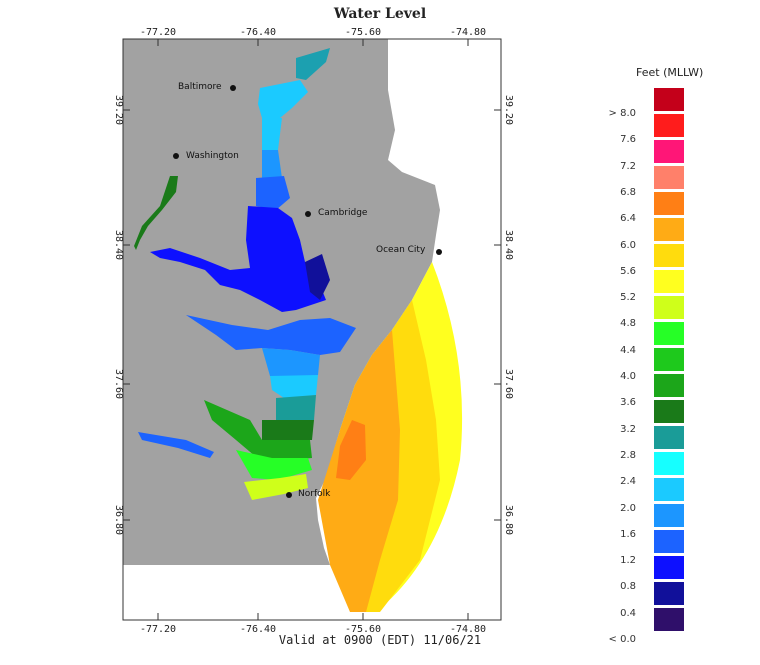 This screenshot has width=760, height=665. Describe the element at coordinates (628, 376) in the screenshot. I see `legend-label: 4.0` at that location.